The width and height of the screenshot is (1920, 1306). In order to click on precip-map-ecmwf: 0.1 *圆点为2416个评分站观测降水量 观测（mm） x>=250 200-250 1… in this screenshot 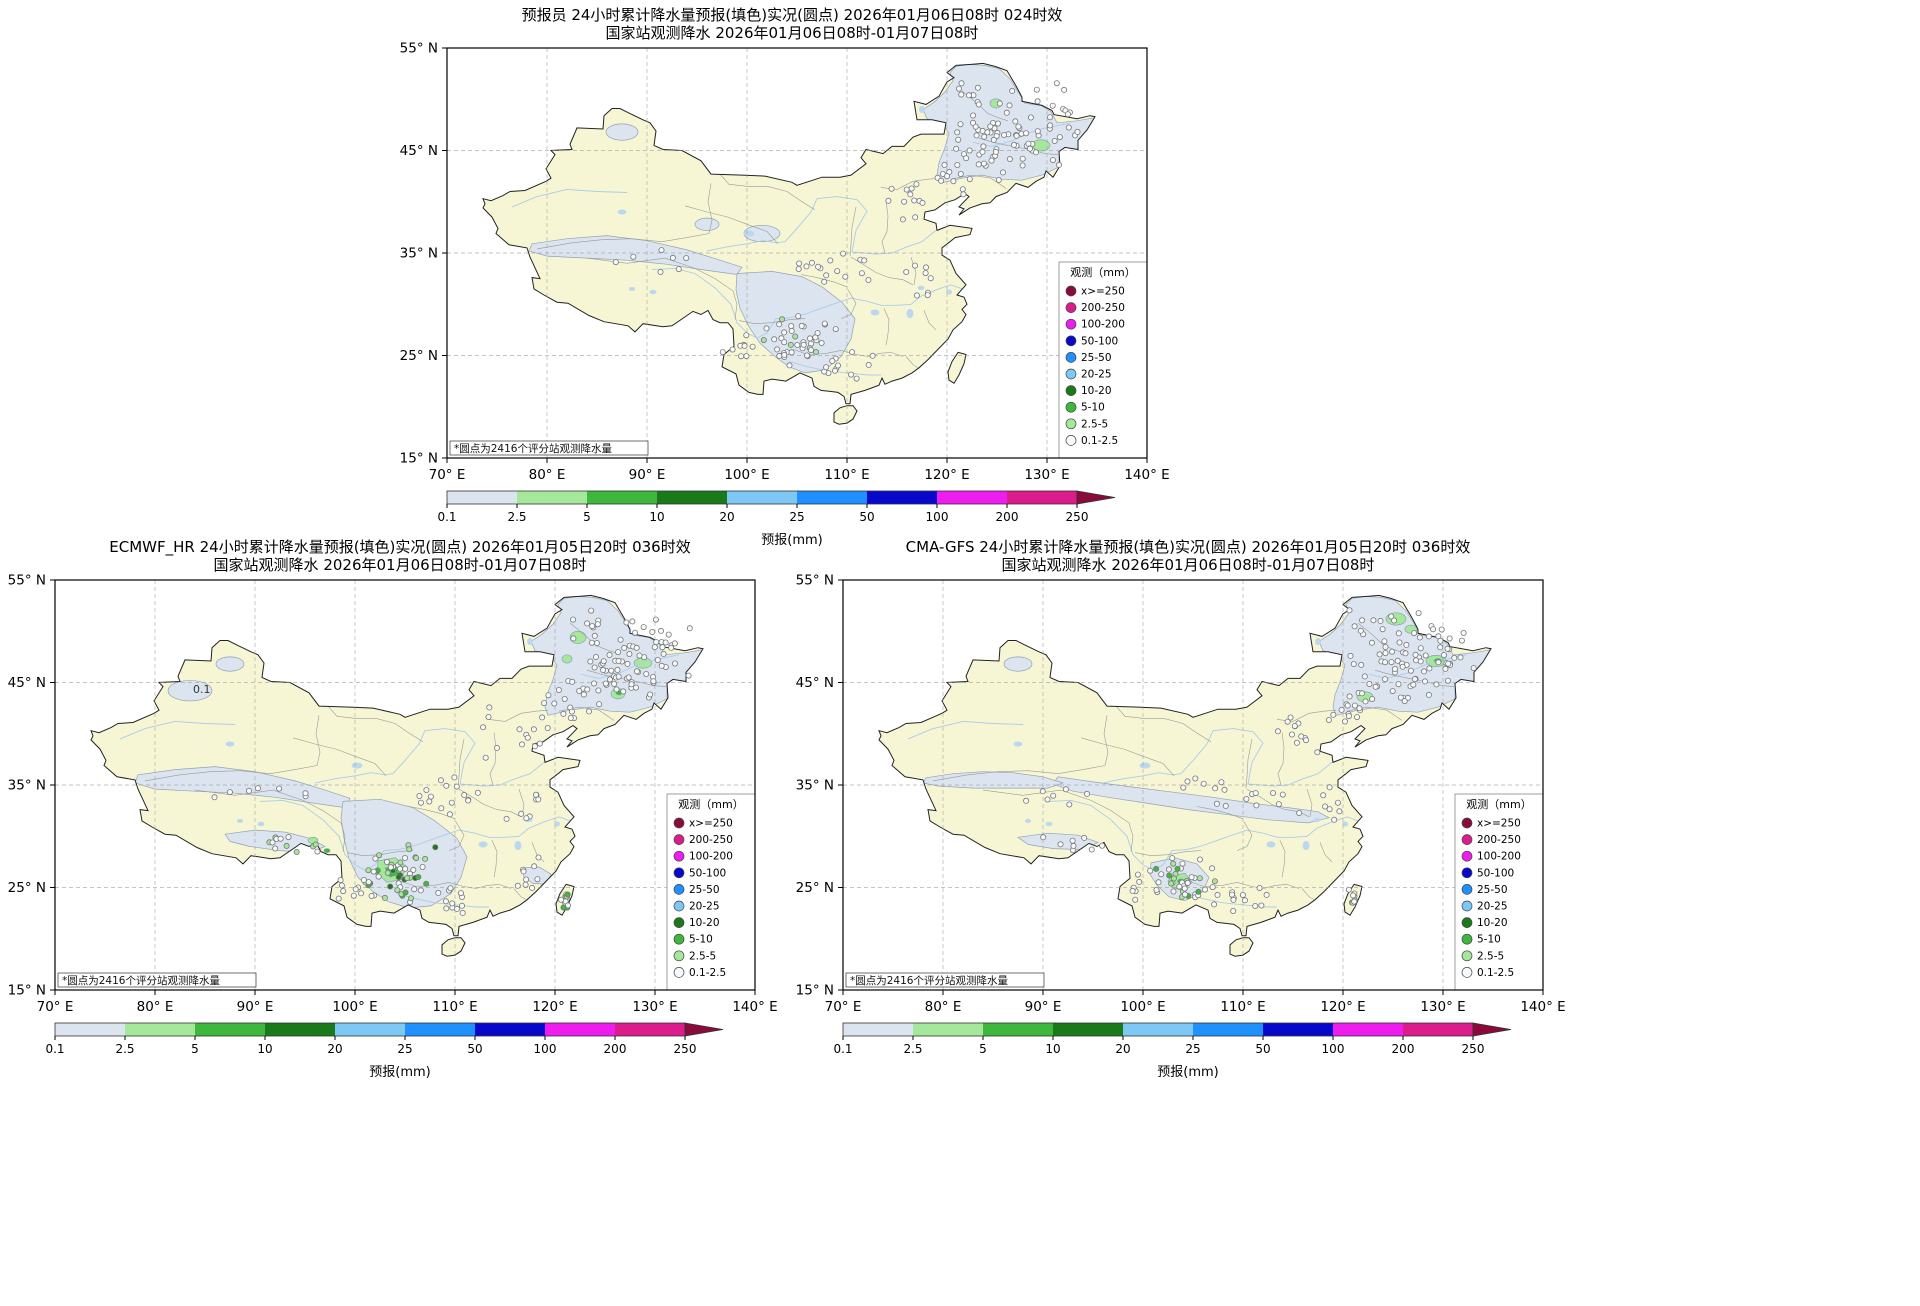, I will do `click(393, 794)`.